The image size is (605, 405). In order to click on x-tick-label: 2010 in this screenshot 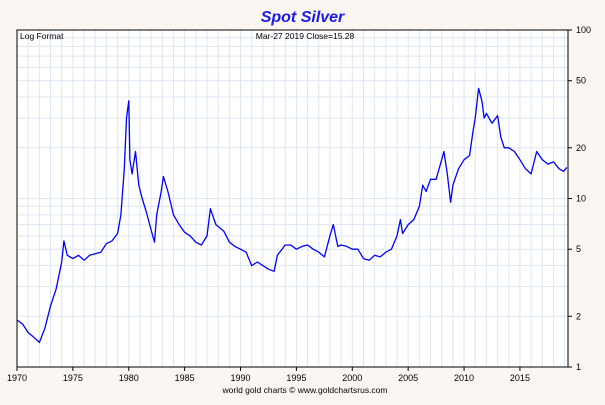, I will do `click(464, 378)`.